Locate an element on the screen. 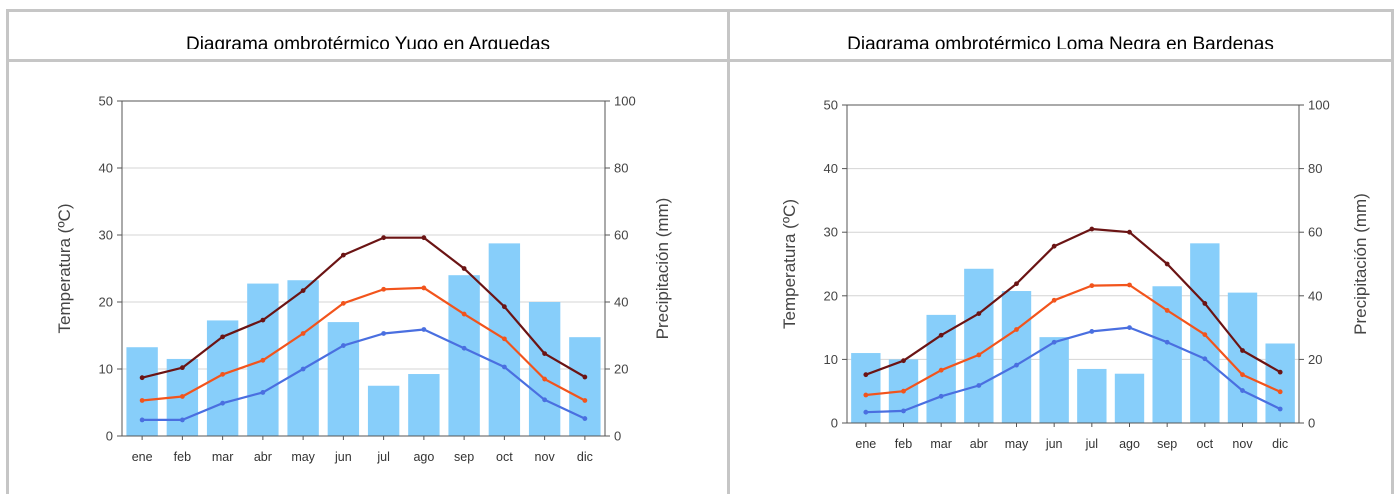 The height and width of the screenshot is (494, 1397). x-tick-label: oct is located at coordinates (504, 457).